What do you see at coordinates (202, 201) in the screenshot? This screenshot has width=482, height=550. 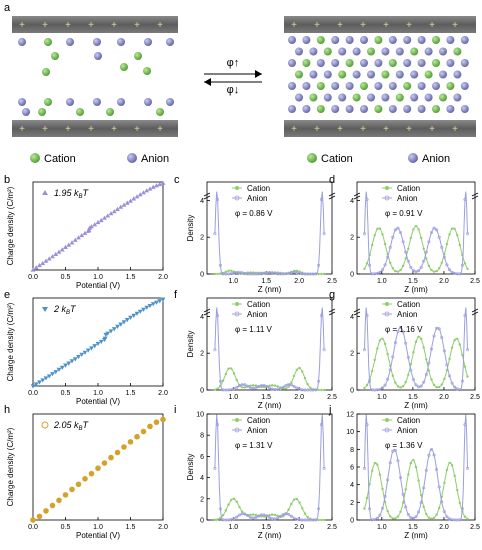 I see `y-tick-label: 4` at bounding box center [202, 201].